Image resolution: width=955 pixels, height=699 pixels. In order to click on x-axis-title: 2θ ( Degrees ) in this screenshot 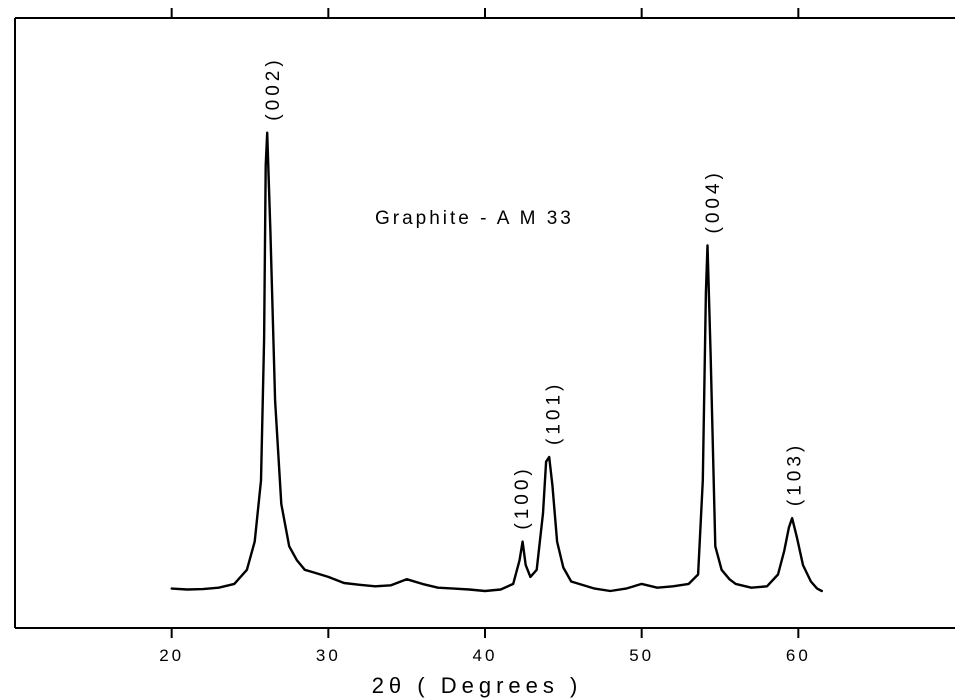, I will do `click(477, 685)`.